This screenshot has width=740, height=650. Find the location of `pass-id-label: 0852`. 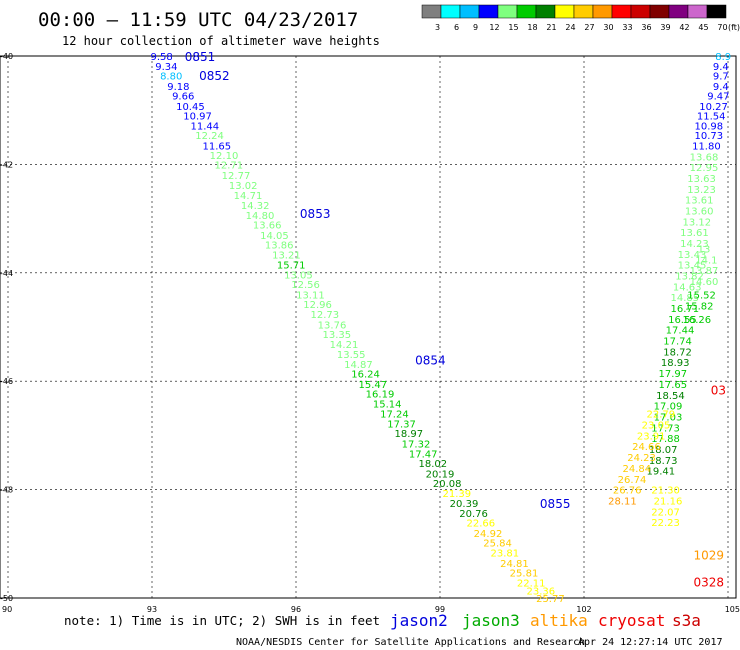

pass-id-label: 0852 is located at coordinates (214, 76).